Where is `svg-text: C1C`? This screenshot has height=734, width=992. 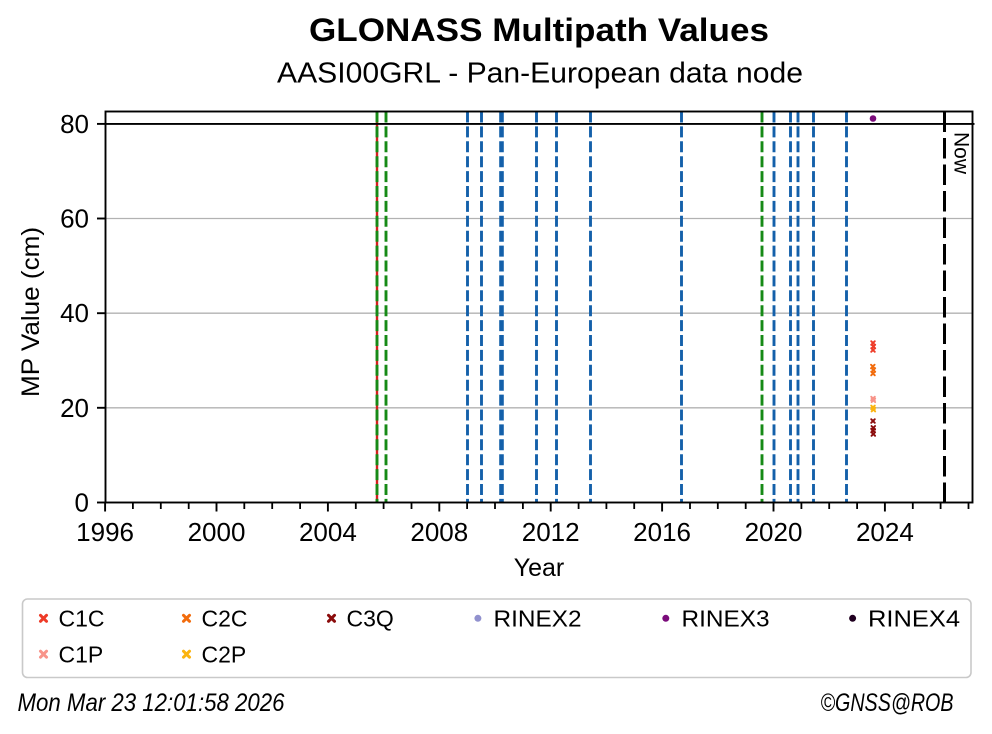 svg-text: C1C is located at coordinates (82, 619).